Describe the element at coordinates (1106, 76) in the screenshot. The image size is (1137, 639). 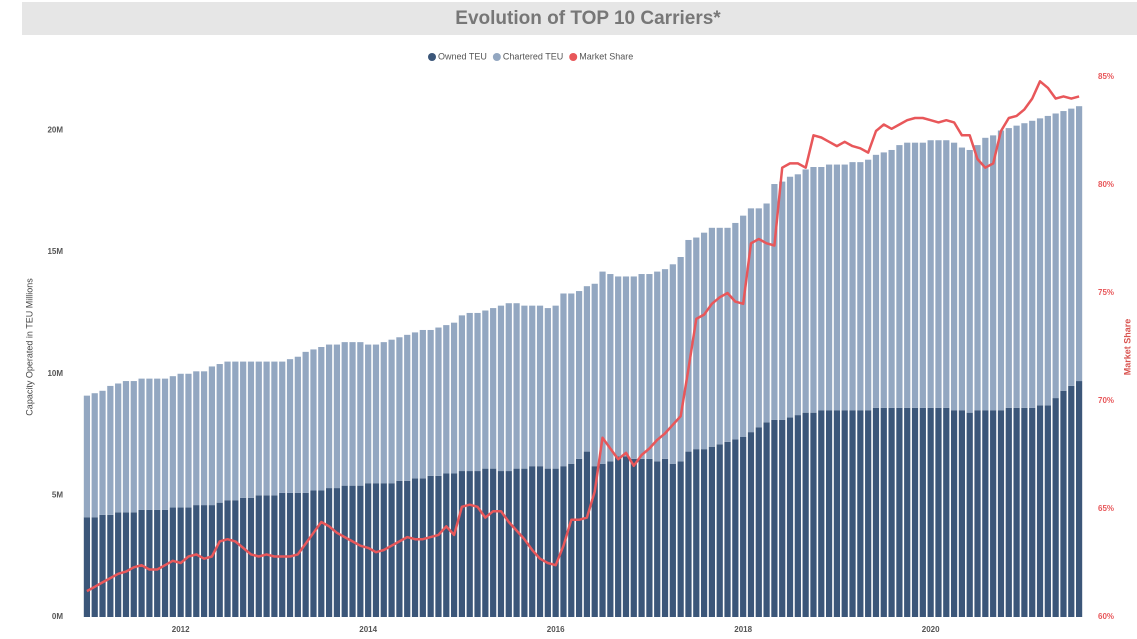
I see `y2-tick-label: 85%` at that location.